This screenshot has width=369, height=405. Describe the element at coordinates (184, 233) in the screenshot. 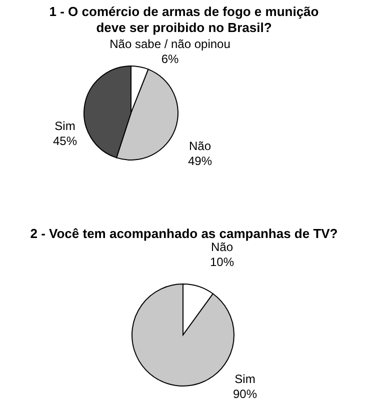

I see `chart-title: 2 - Você tem acompanhado as campanhas de TV?` at that location.